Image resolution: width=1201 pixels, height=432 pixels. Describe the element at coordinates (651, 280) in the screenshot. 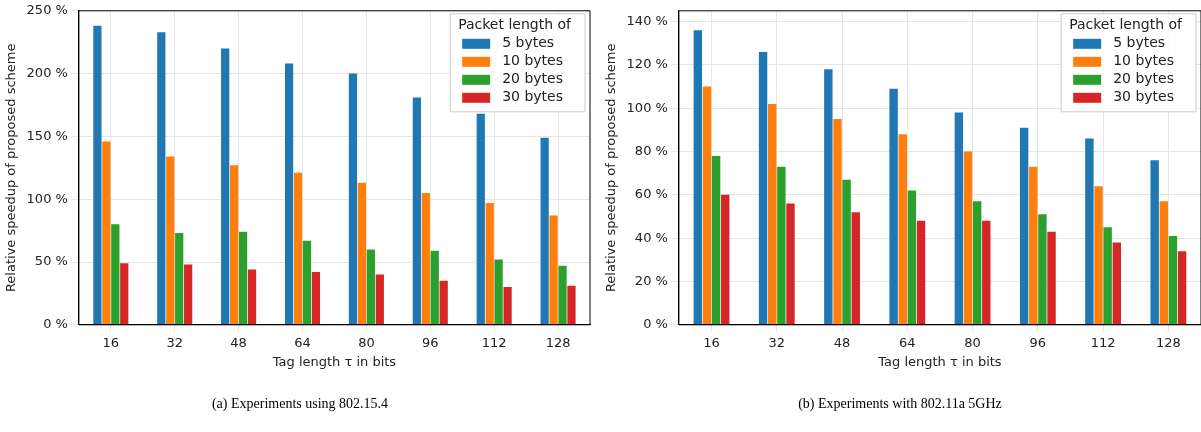

I see `y-tick-label: 20 %` at that location.